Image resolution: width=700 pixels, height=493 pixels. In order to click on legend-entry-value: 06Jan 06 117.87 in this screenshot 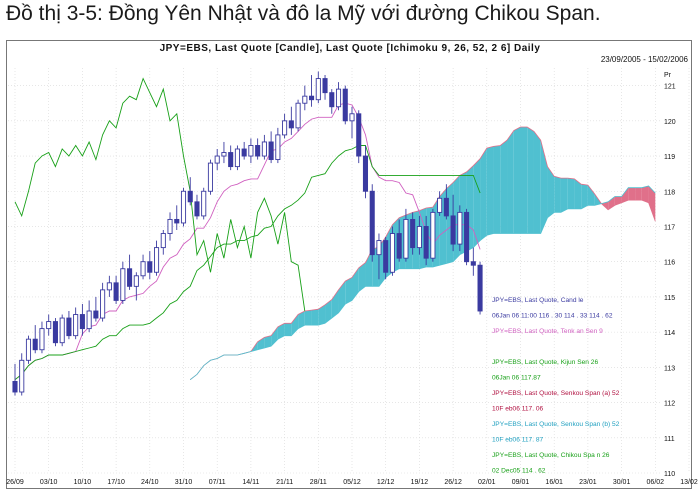, I will do `click(516, 378)`.